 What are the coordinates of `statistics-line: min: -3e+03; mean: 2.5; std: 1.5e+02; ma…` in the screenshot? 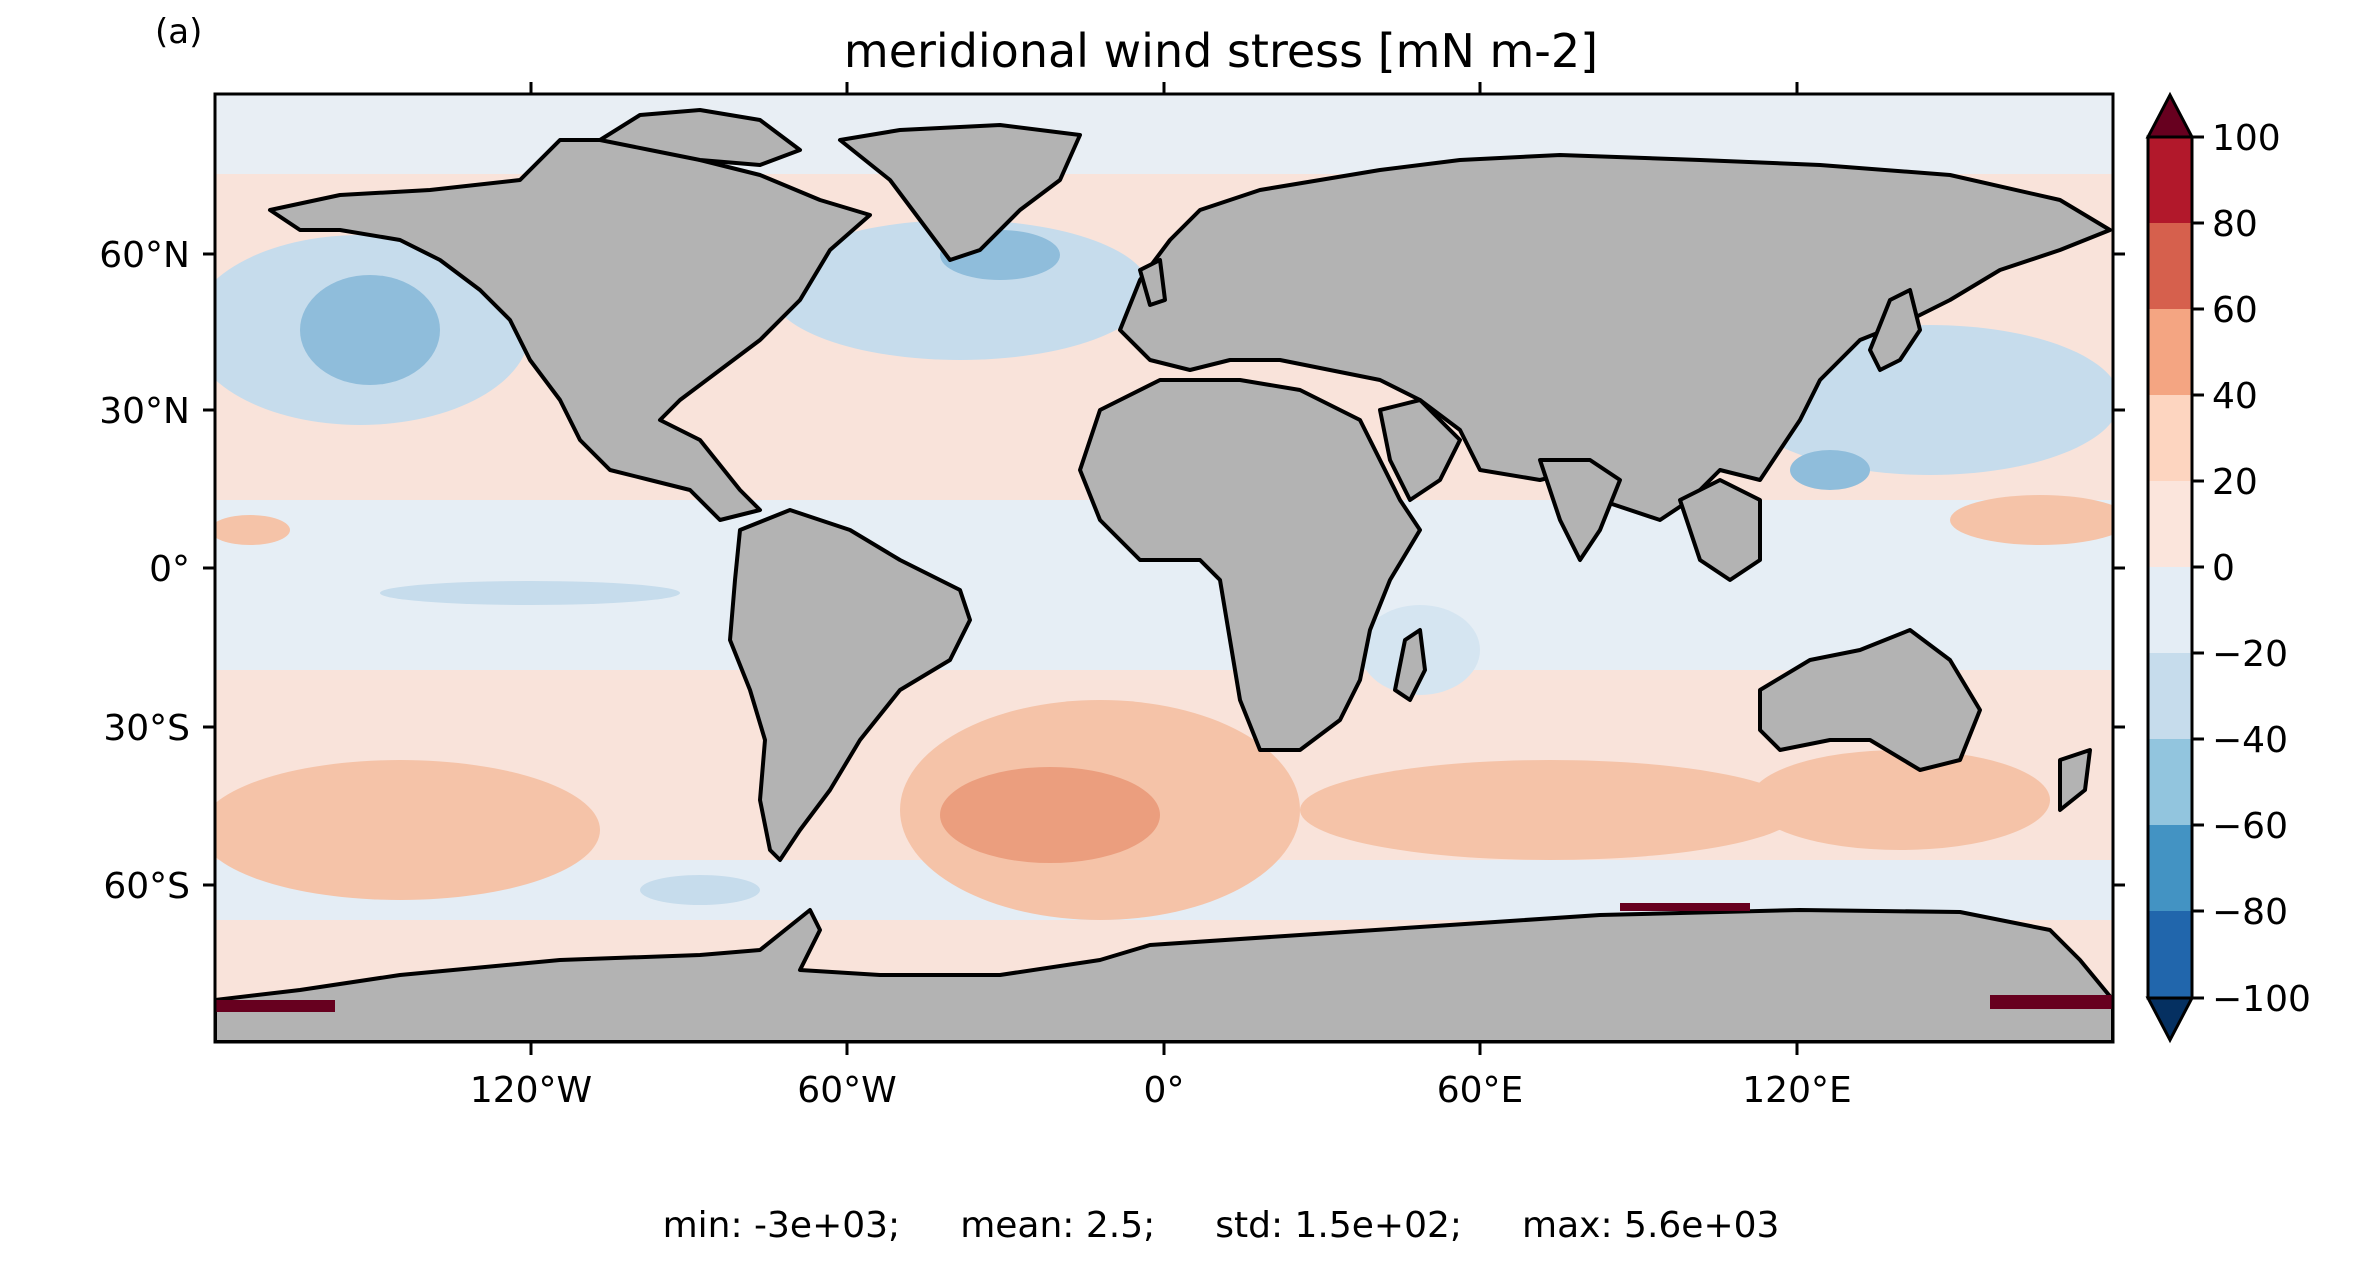 It's located at (1181, 1225).